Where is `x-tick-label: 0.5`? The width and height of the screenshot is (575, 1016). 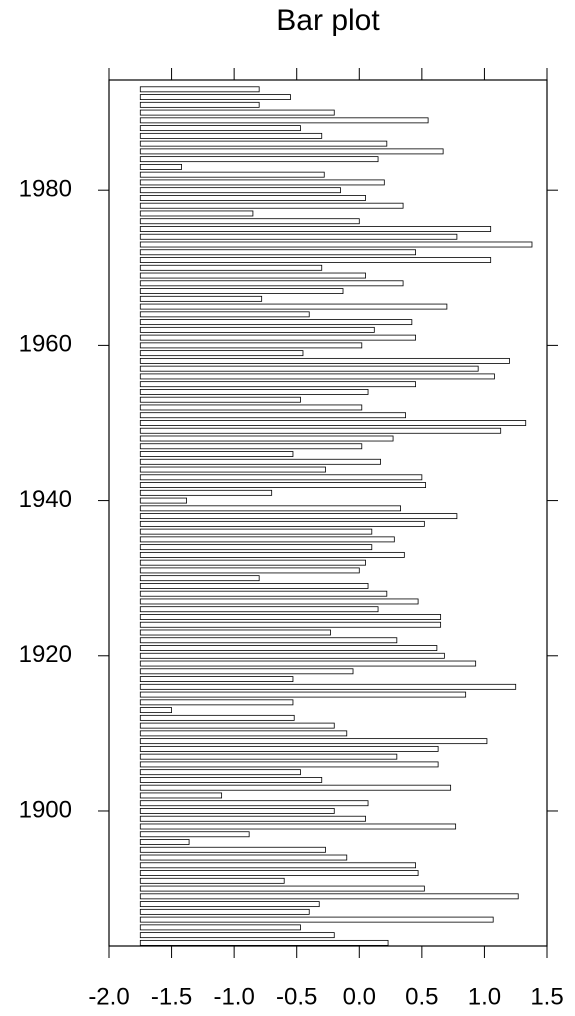
x-tick-label: 0.5 is located at coordinates (421, 996).